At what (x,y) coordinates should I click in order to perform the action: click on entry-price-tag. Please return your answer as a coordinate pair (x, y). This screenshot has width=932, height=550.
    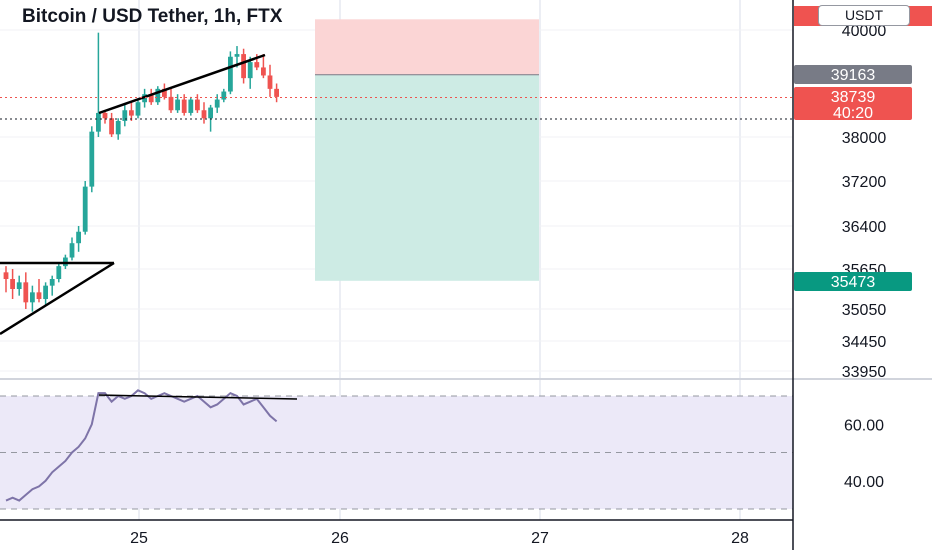
    Looking at the image, I should click on (853, 74).